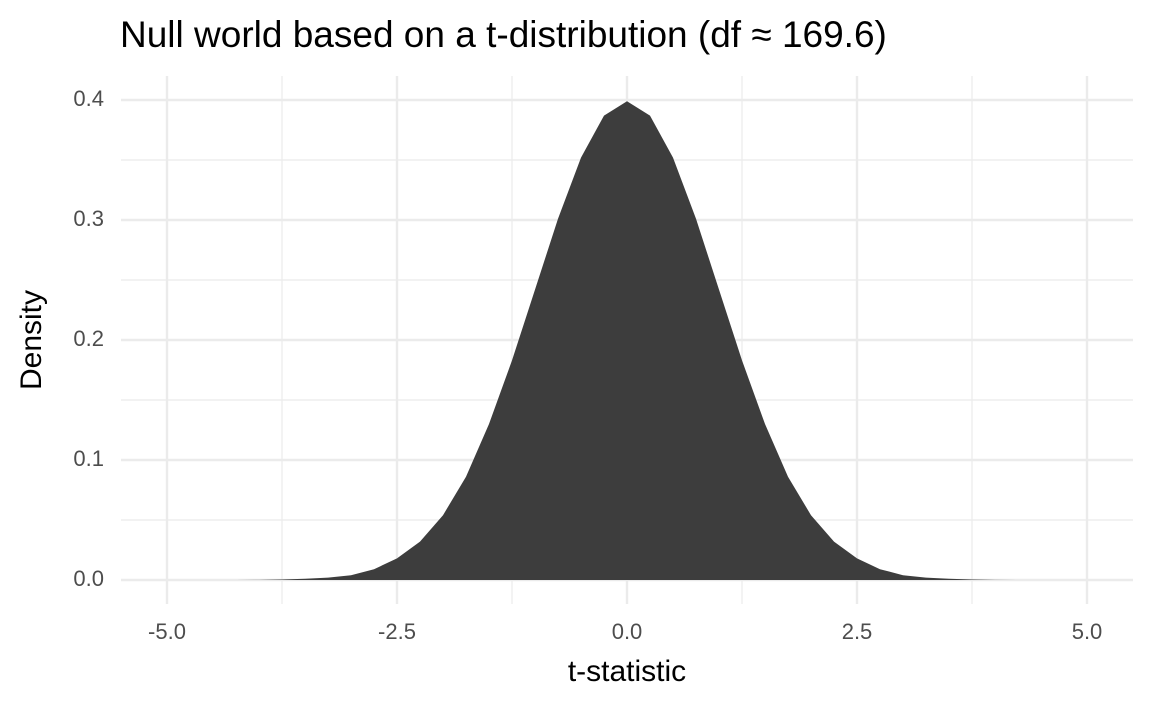  I want to click on y-axis-label: Density, so click(31, 340).